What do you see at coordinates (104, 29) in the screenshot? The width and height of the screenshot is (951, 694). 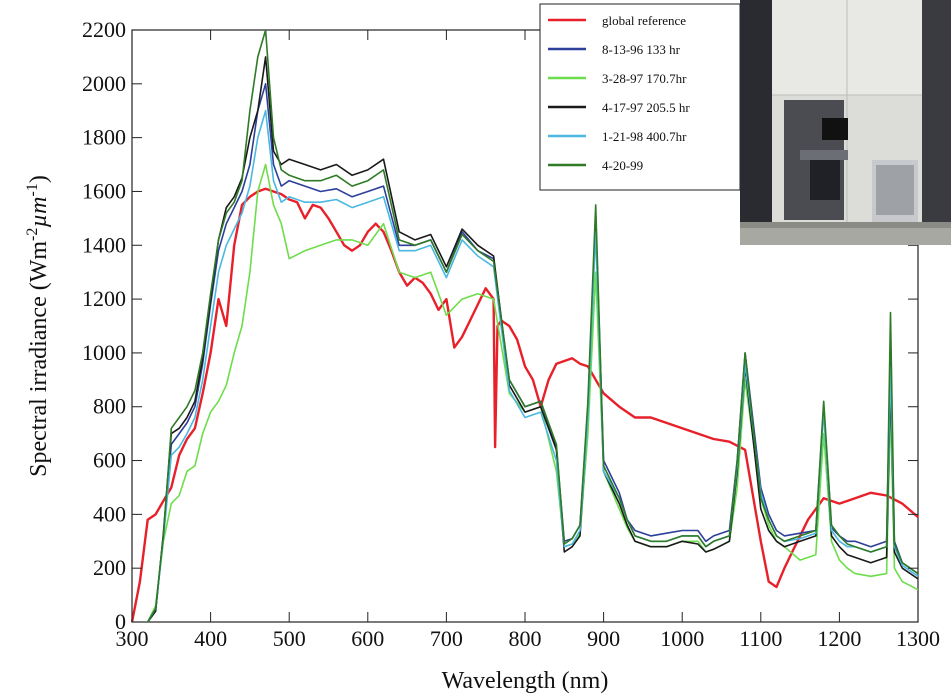 I see `y-tick-label: 2200` at bounding box center [104, 29].